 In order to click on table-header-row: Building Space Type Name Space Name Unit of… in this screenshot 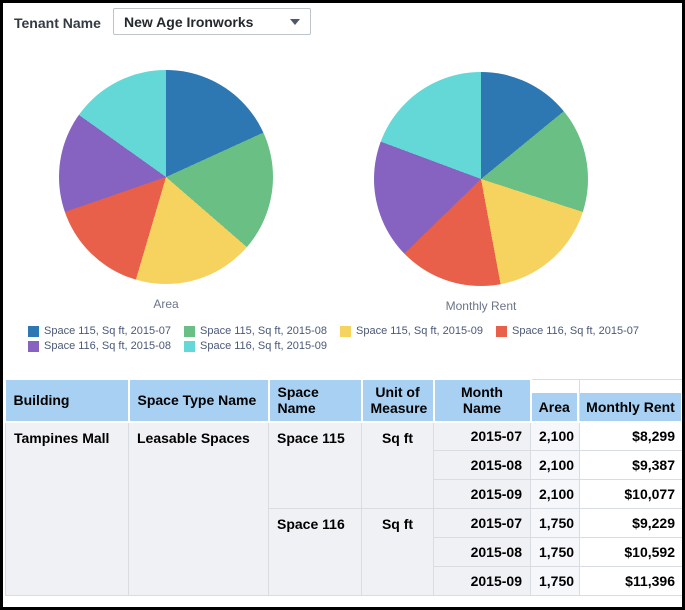, I will do `click(343, 401)`.